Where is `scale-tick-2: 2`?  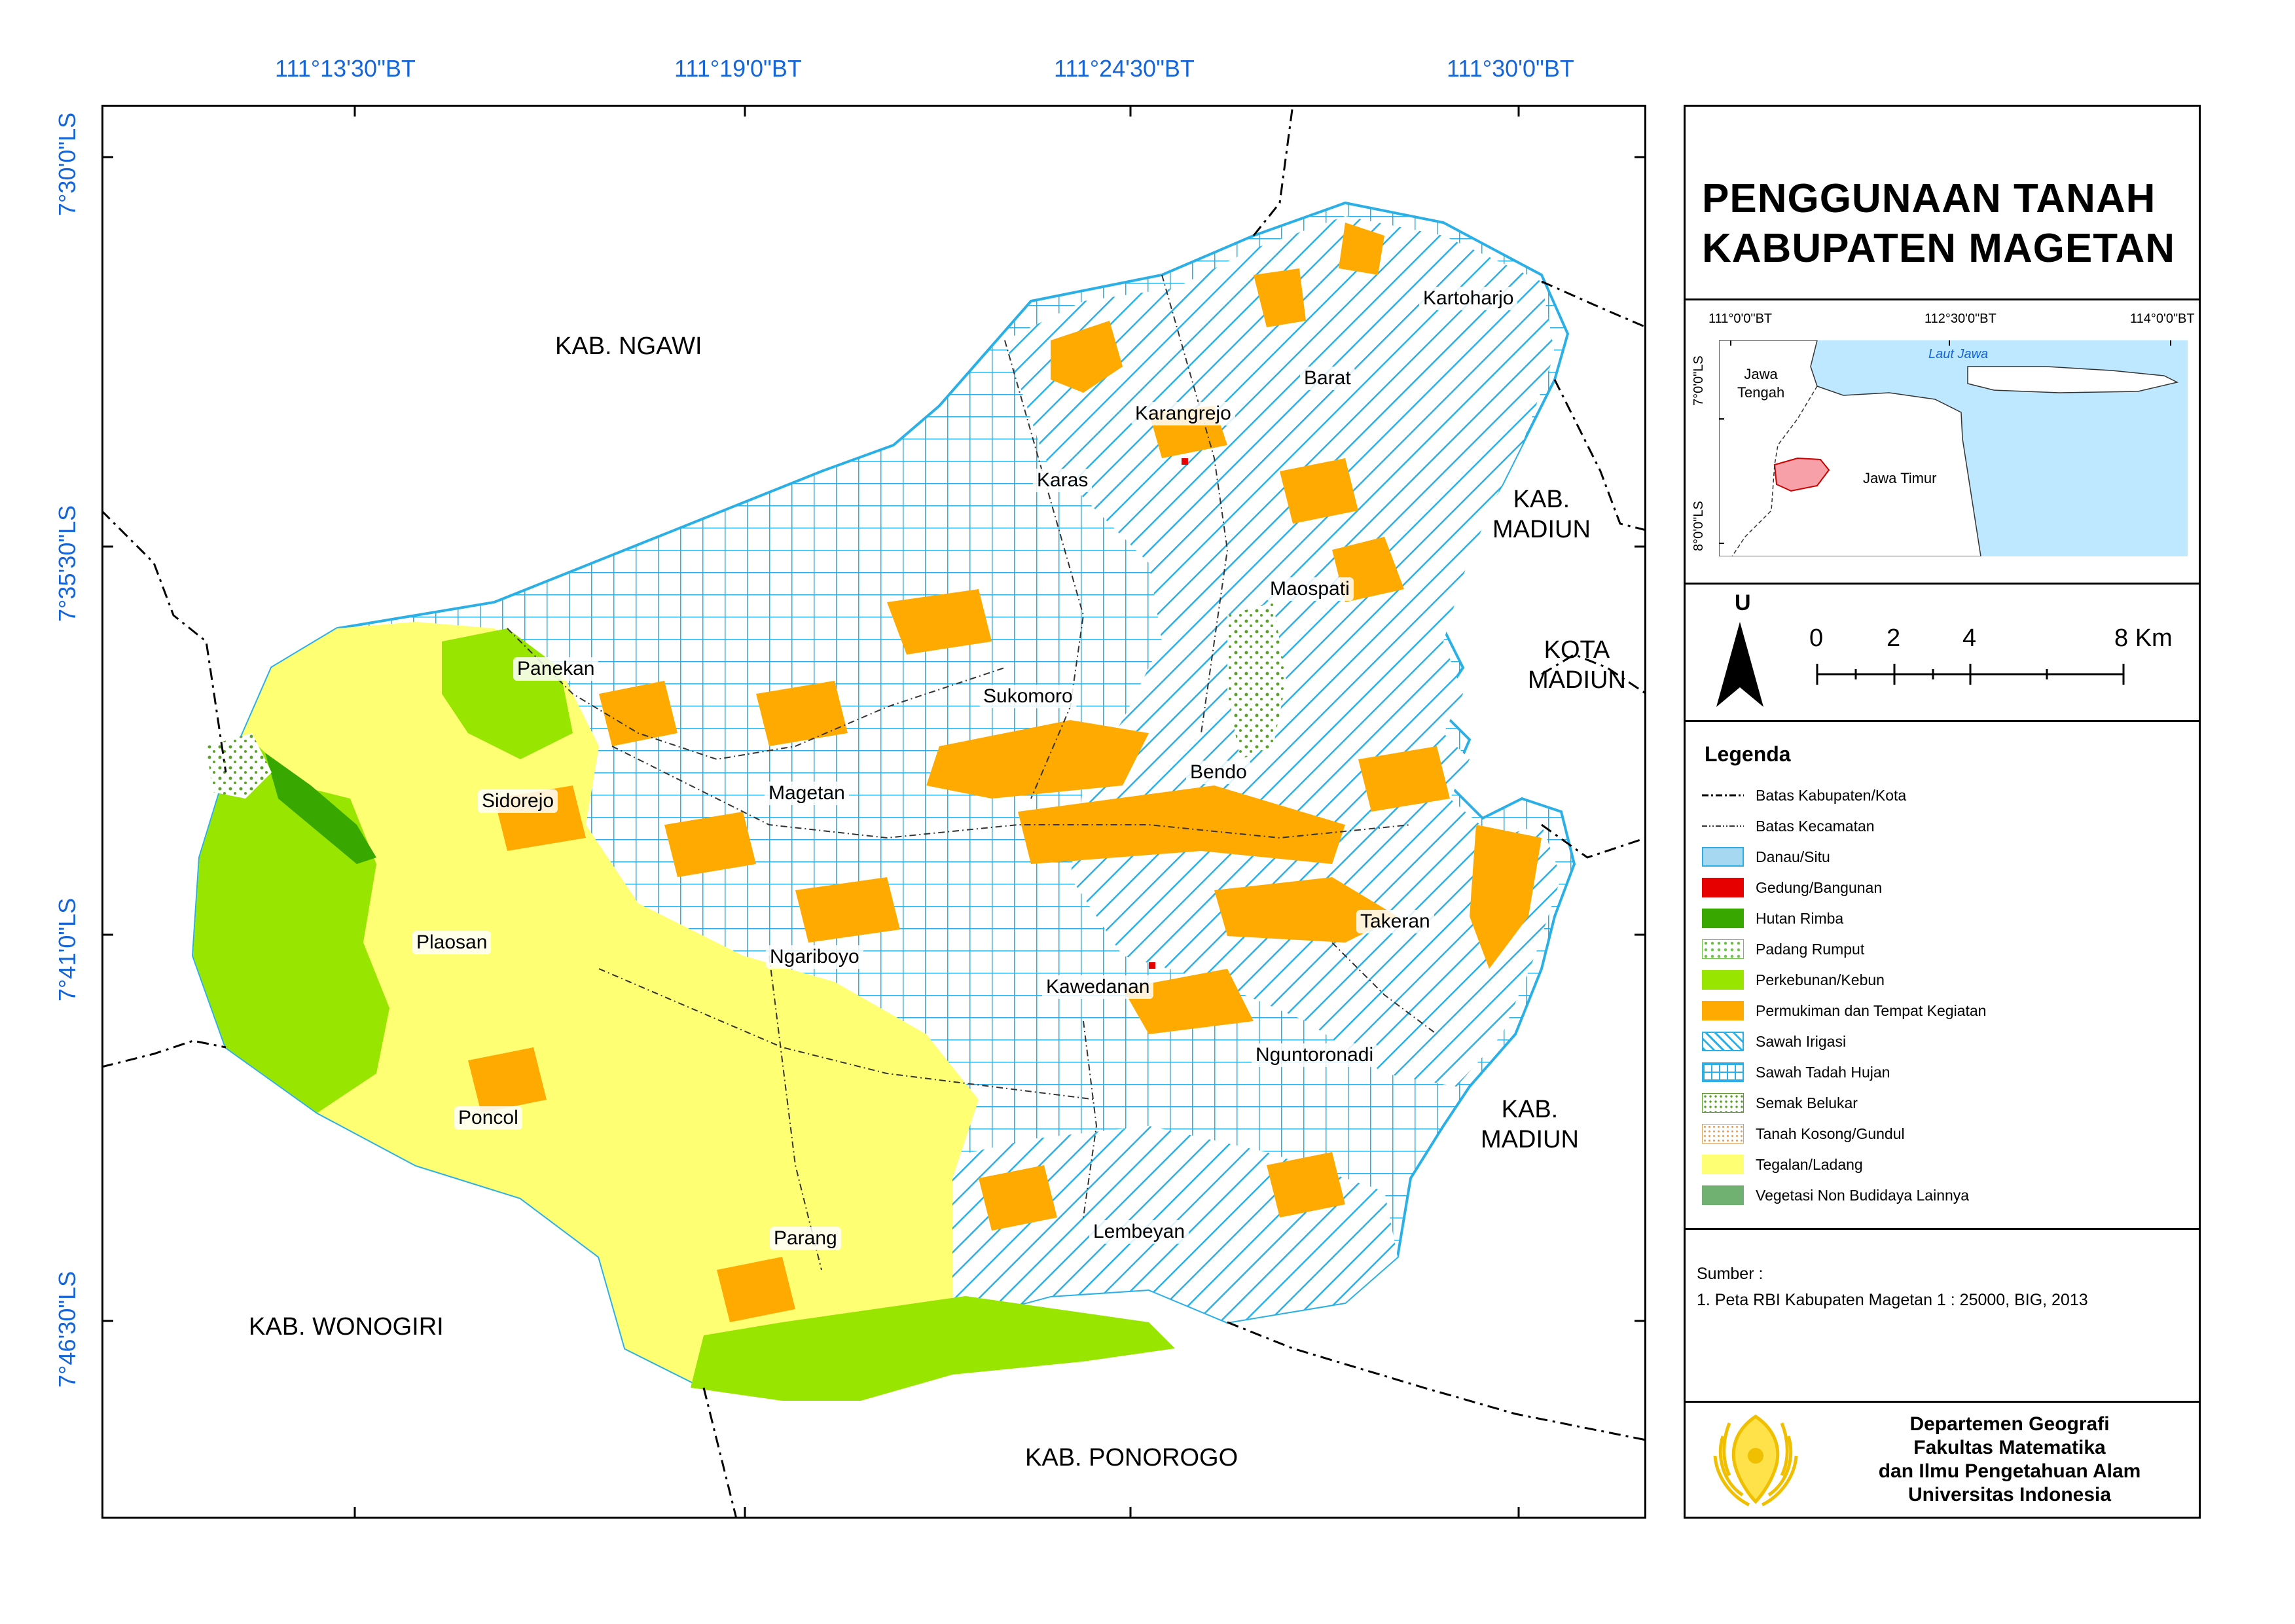 scale-tick-2: 2 is located at coordinates (1894, 638).